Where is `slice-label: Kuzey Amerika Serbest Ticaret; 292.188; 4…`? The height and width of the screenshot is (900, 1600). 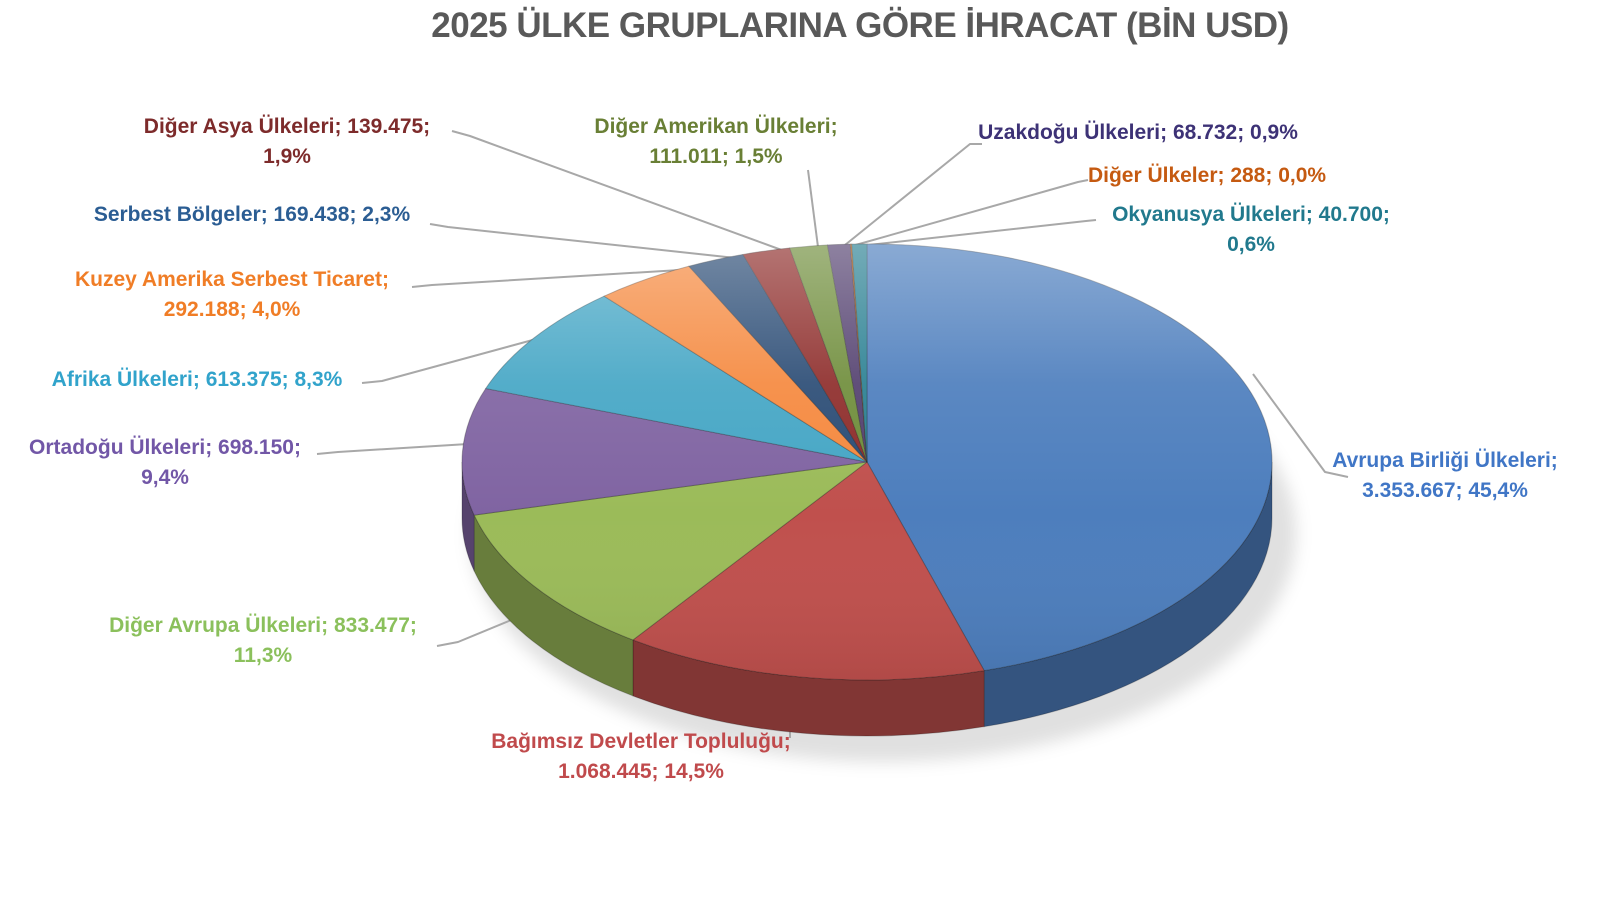 slice-label: Kuzey Amerika Serbest Ticaret; 292.188; 4… is located at coordinates (232, 295).